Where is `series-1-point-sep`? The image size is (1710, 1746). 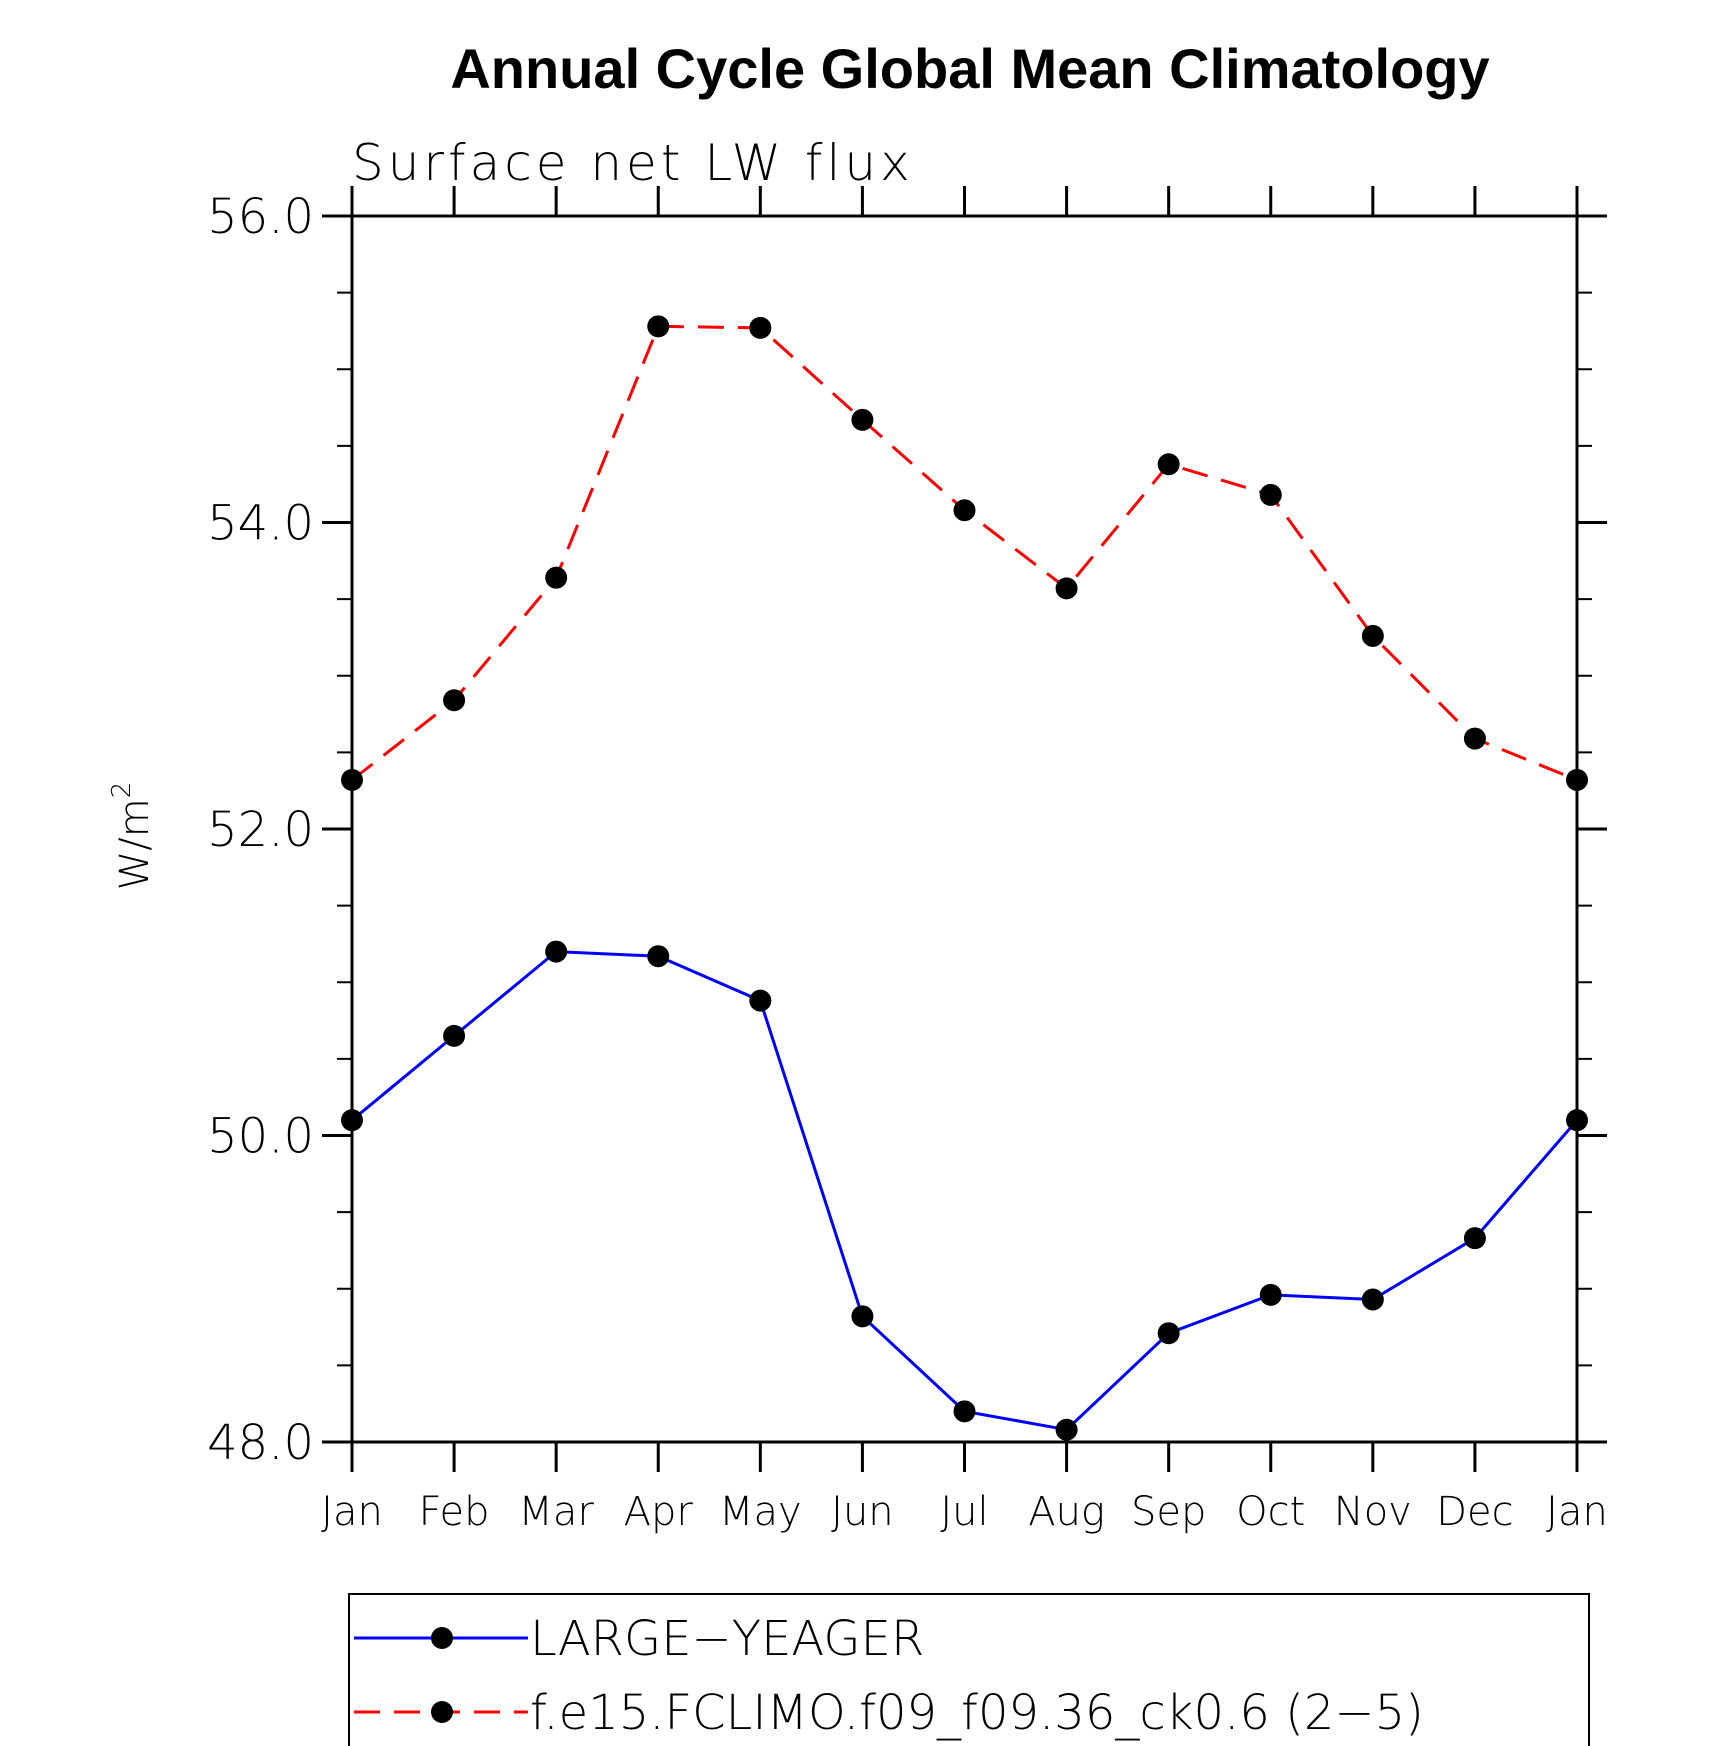
series-1-point-sep is located at coordinates (1168, 1333).